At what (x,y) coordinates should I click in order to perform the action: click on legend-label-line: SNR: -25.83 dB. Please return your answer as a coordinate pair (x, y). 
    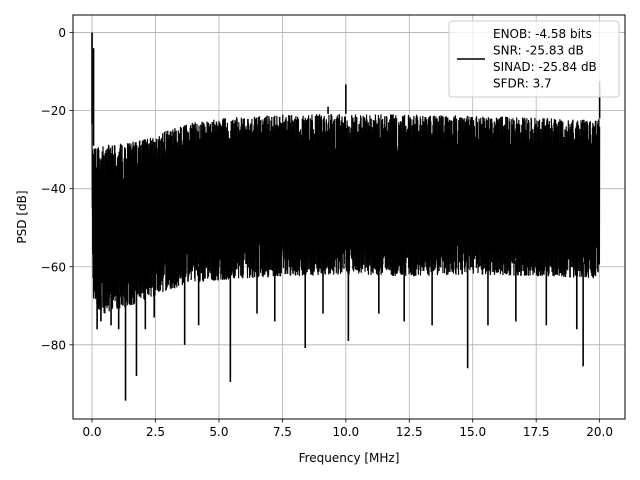
    Looking at the image, I should click on (538, 51).